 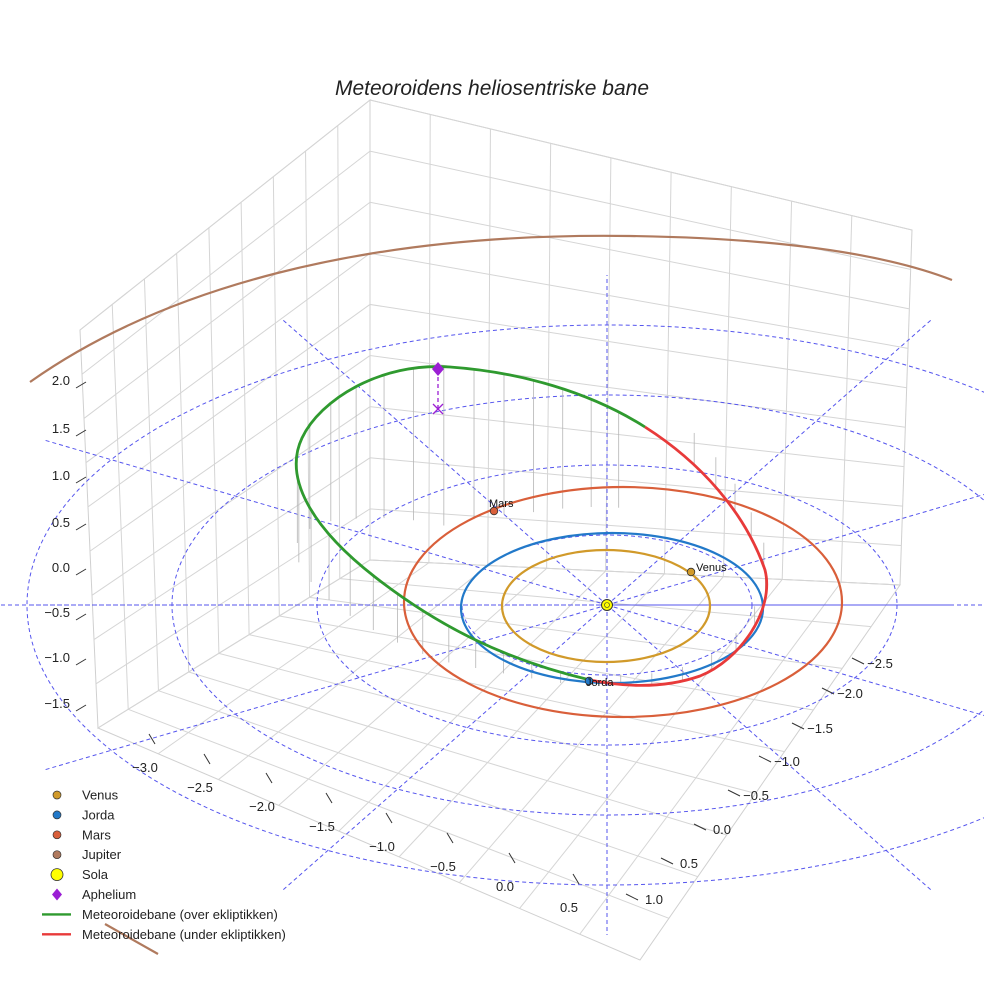 I want to click on legend-marker-mars, so click(x=57, y=835).